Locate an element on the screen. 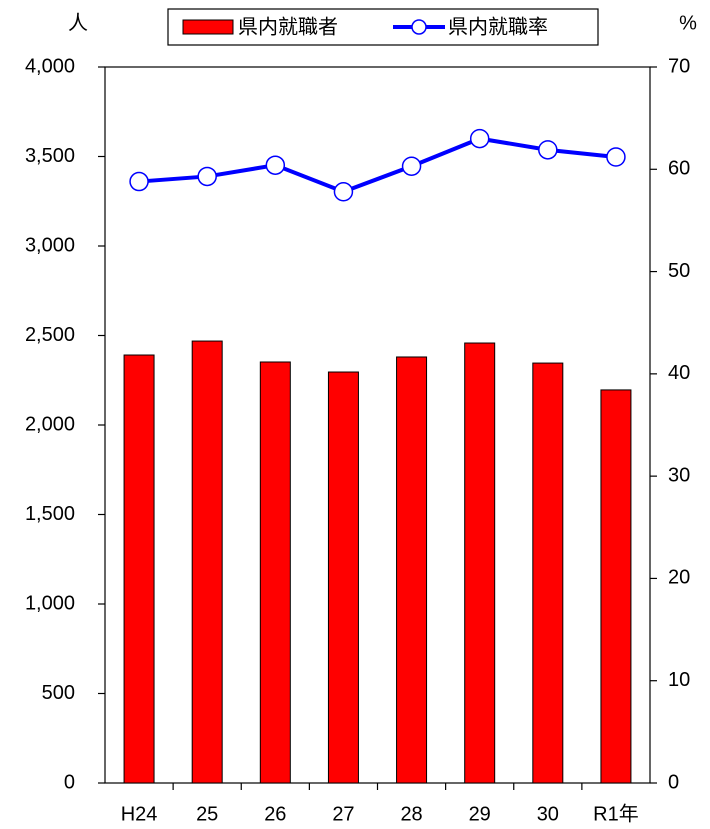 The image size is (710, 829). y2-tick-label: 40 is located at coordinates (679, 373).